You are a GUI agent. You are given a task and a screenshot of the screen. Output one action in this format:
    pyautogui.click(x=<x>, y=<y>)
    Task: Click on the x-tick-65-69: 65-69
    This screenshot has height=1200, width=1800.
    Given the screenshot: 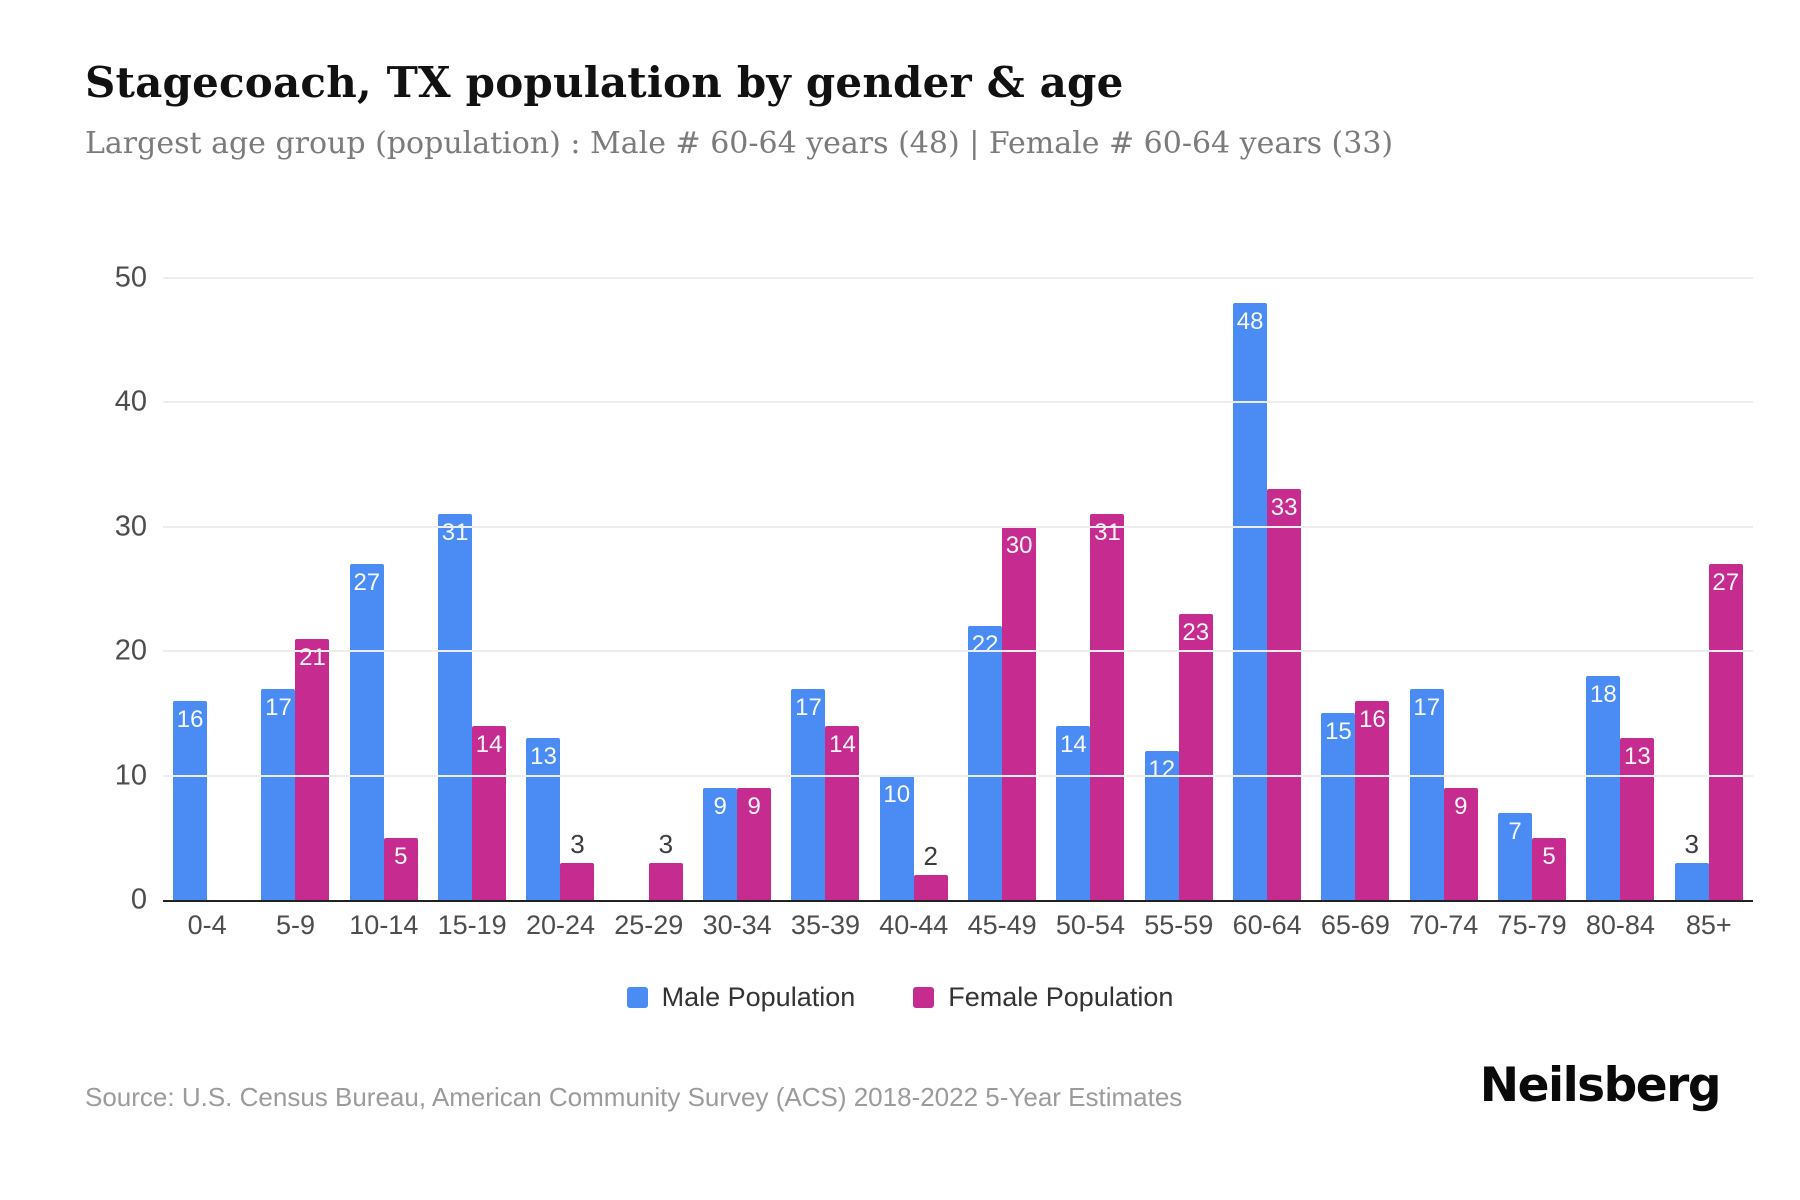 What is the action you would take?
    pyautogui.click(x=1355, y=925)
    